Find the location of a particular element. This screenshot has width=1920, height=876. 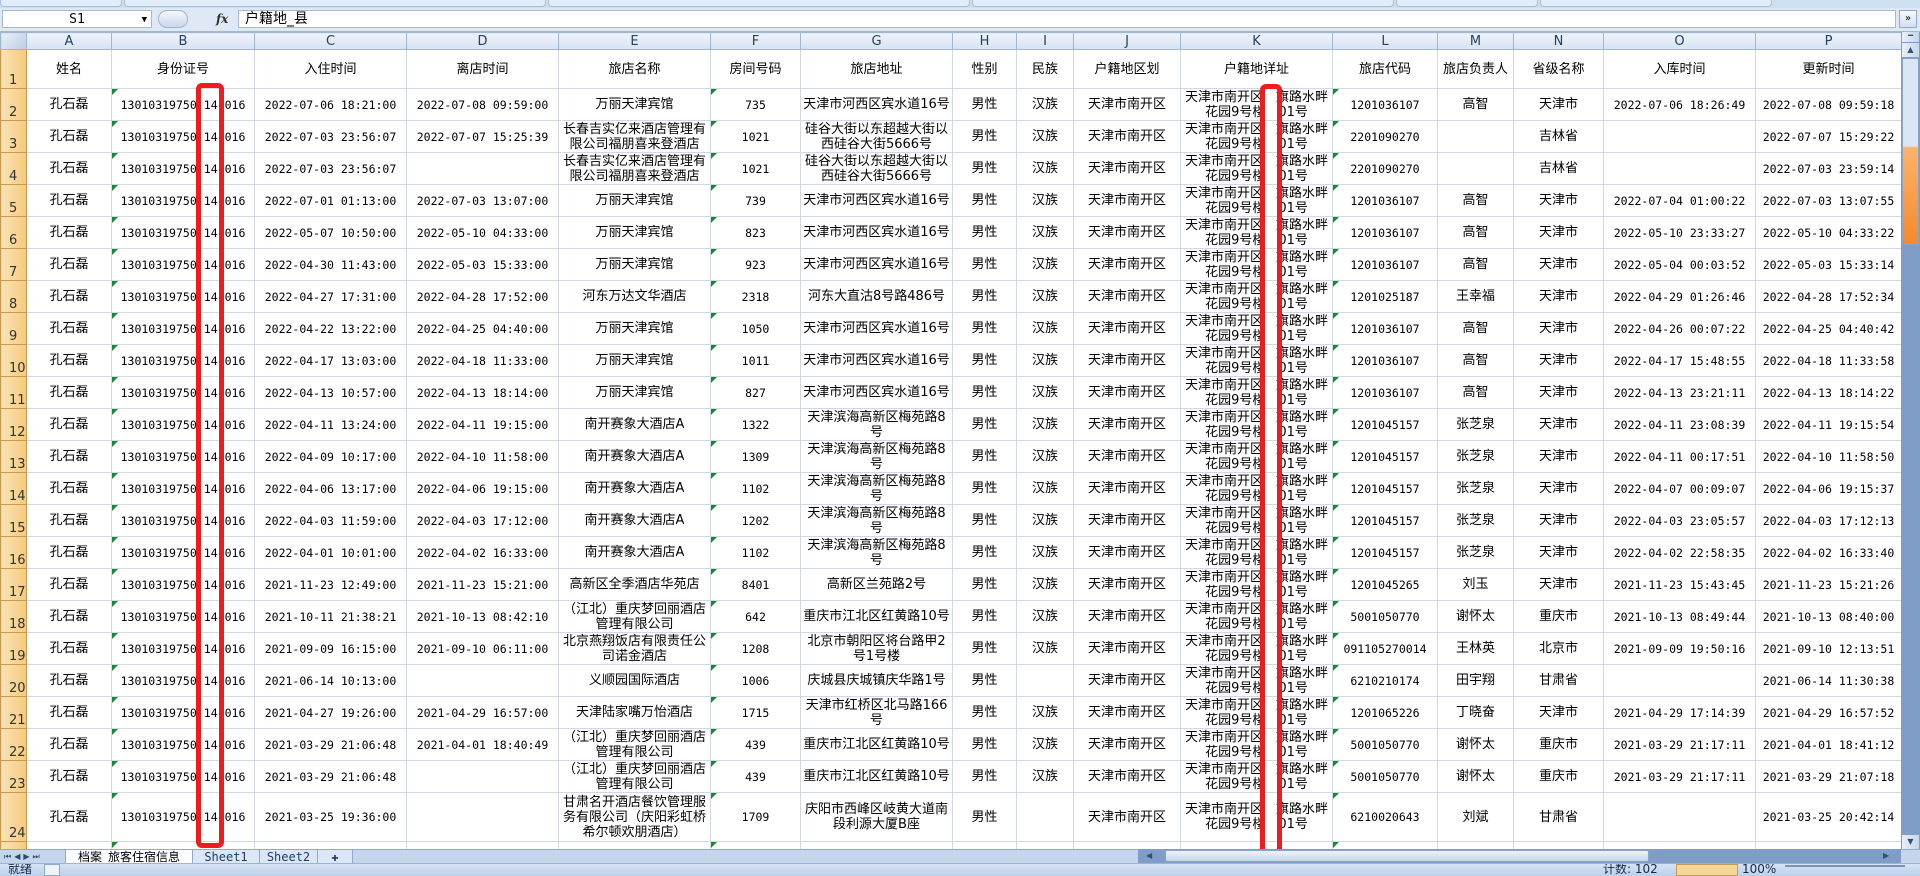

row-header: 23 is located at coordinates (13, 776).